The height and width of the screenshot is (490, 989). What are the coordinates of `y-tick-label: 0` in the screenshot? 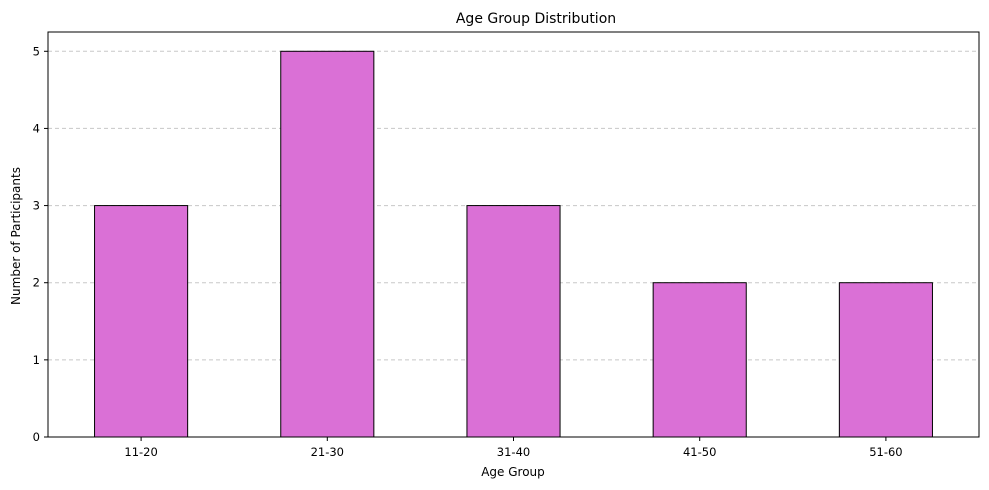 It's located at (36, 437).